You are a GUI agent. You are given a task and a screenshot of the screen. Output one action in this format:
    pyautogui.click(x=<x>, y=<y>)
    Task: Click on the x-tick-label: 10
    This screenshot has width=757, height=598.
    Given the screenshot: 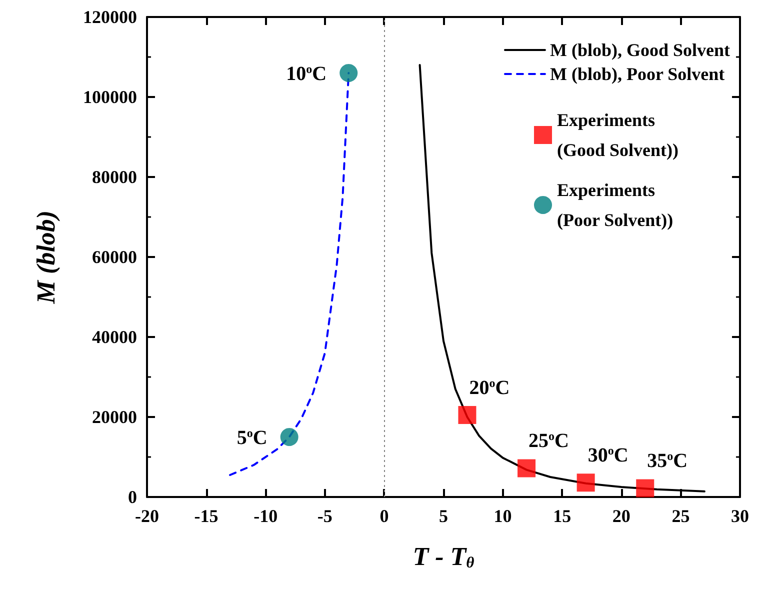 What is the action you would take?
    pyautogui.click(x=503, y=516)
    